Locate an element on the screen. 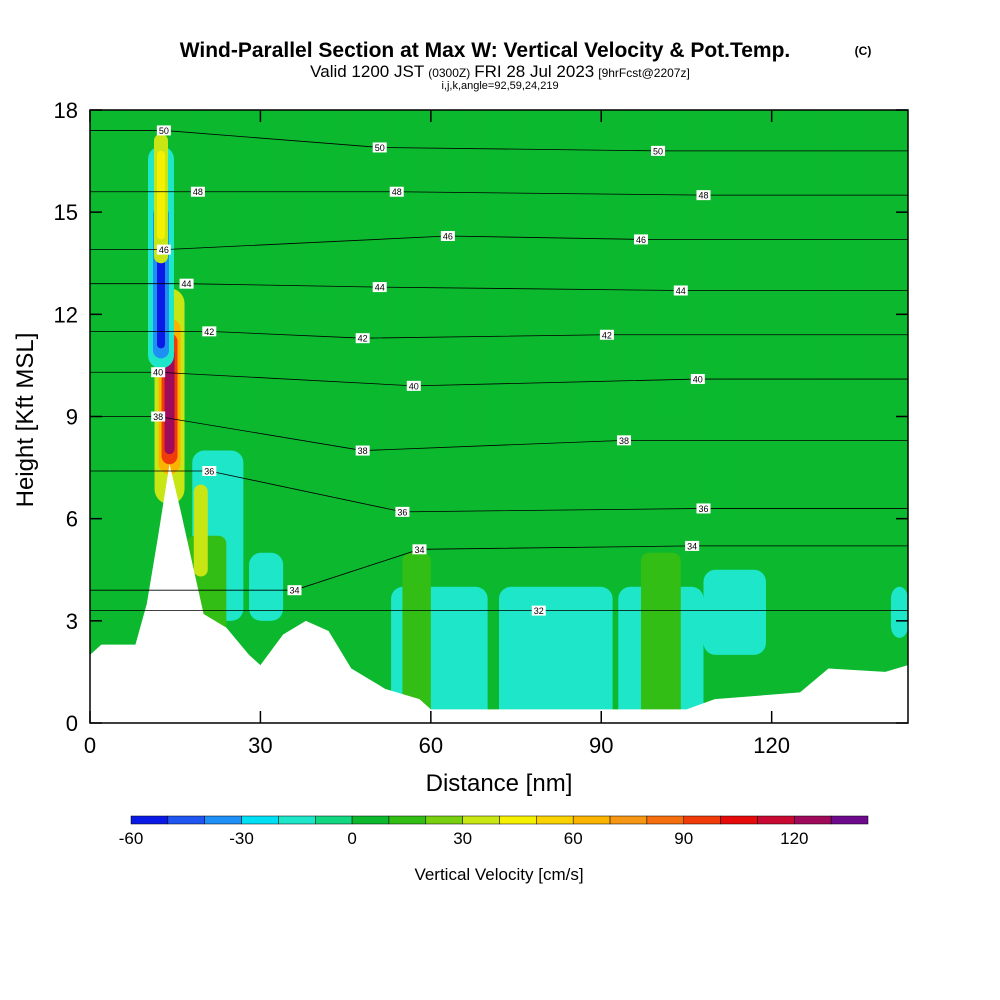 Image resolution: width=1000 pixels, height=1000 pixels. x-tick-label: 30 is located at coordinates (260, 745).